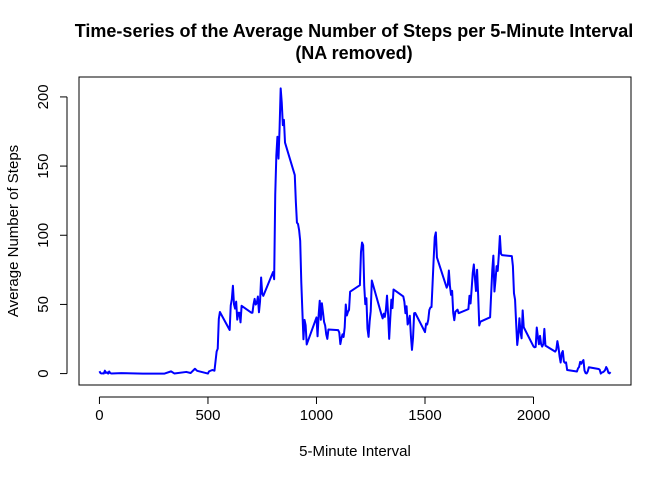  What do you see at coordinates (353, 53) in the screenshot?
I see `chart-subtitle: (NA removed)` at bounding box center [353, 53].